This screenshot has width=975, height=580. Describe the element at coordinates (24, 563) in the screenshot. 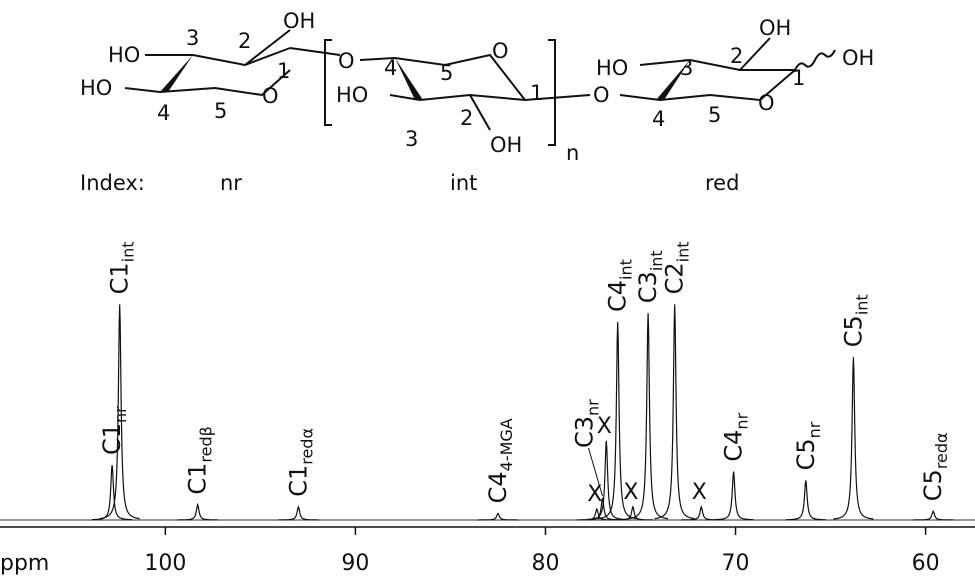

I see `x-axis-label: ppm` at that location.